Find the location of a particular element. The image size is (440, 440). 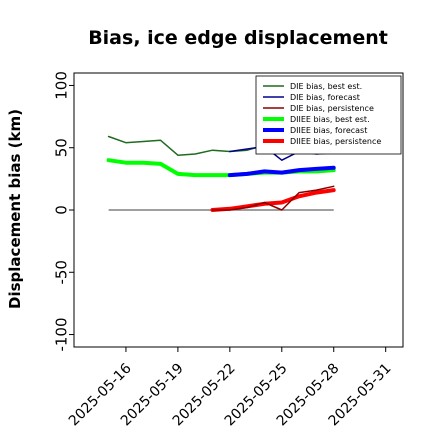

y-tick-label: -50 is located at coordinates (62, 272).